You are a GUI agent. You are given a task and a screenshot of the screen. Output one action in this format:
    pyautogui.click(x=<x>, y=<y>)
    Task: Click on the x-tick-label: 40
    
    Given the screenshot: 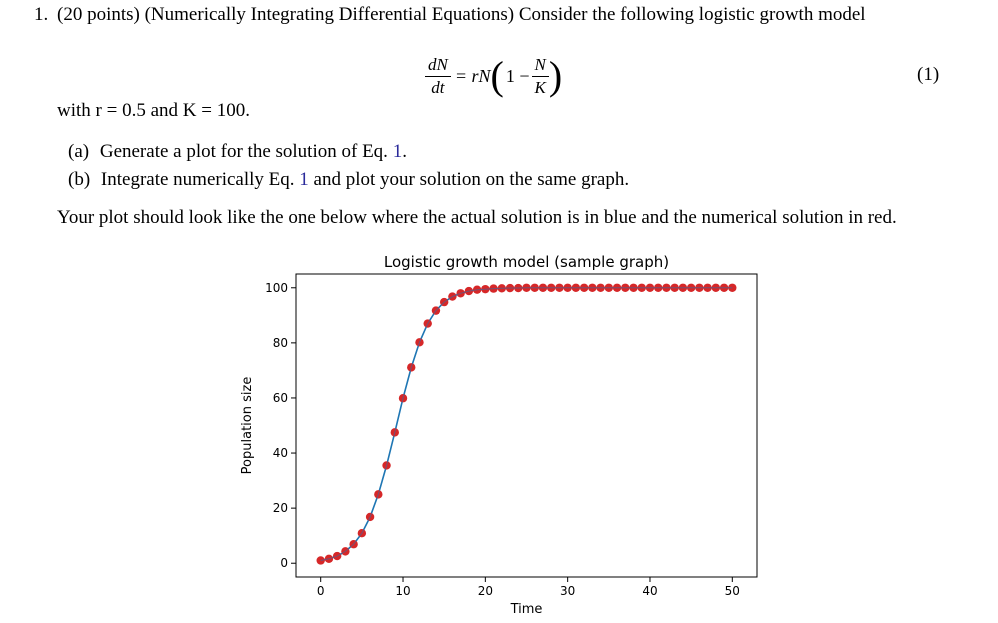 What is the action you would take?
    pyautogui.click(x=649, y=591)
    